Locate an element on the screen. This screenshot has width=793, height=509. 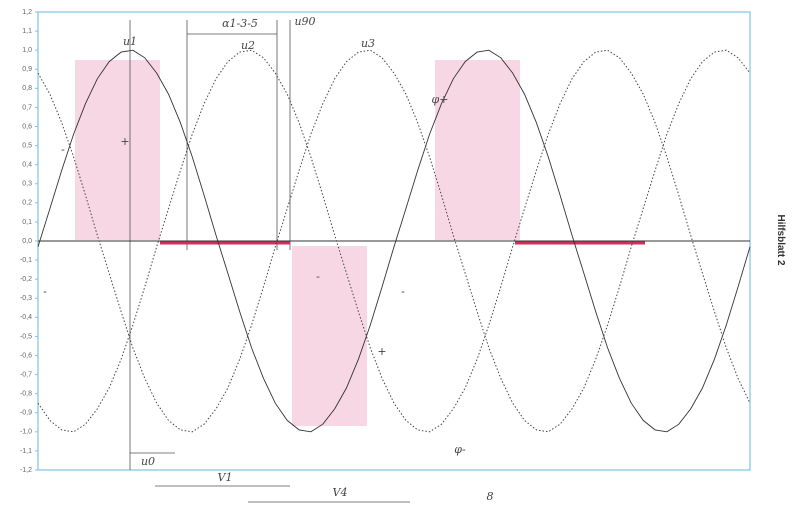
y-tick-label: -0,1 is located at coordinates (26, 260).